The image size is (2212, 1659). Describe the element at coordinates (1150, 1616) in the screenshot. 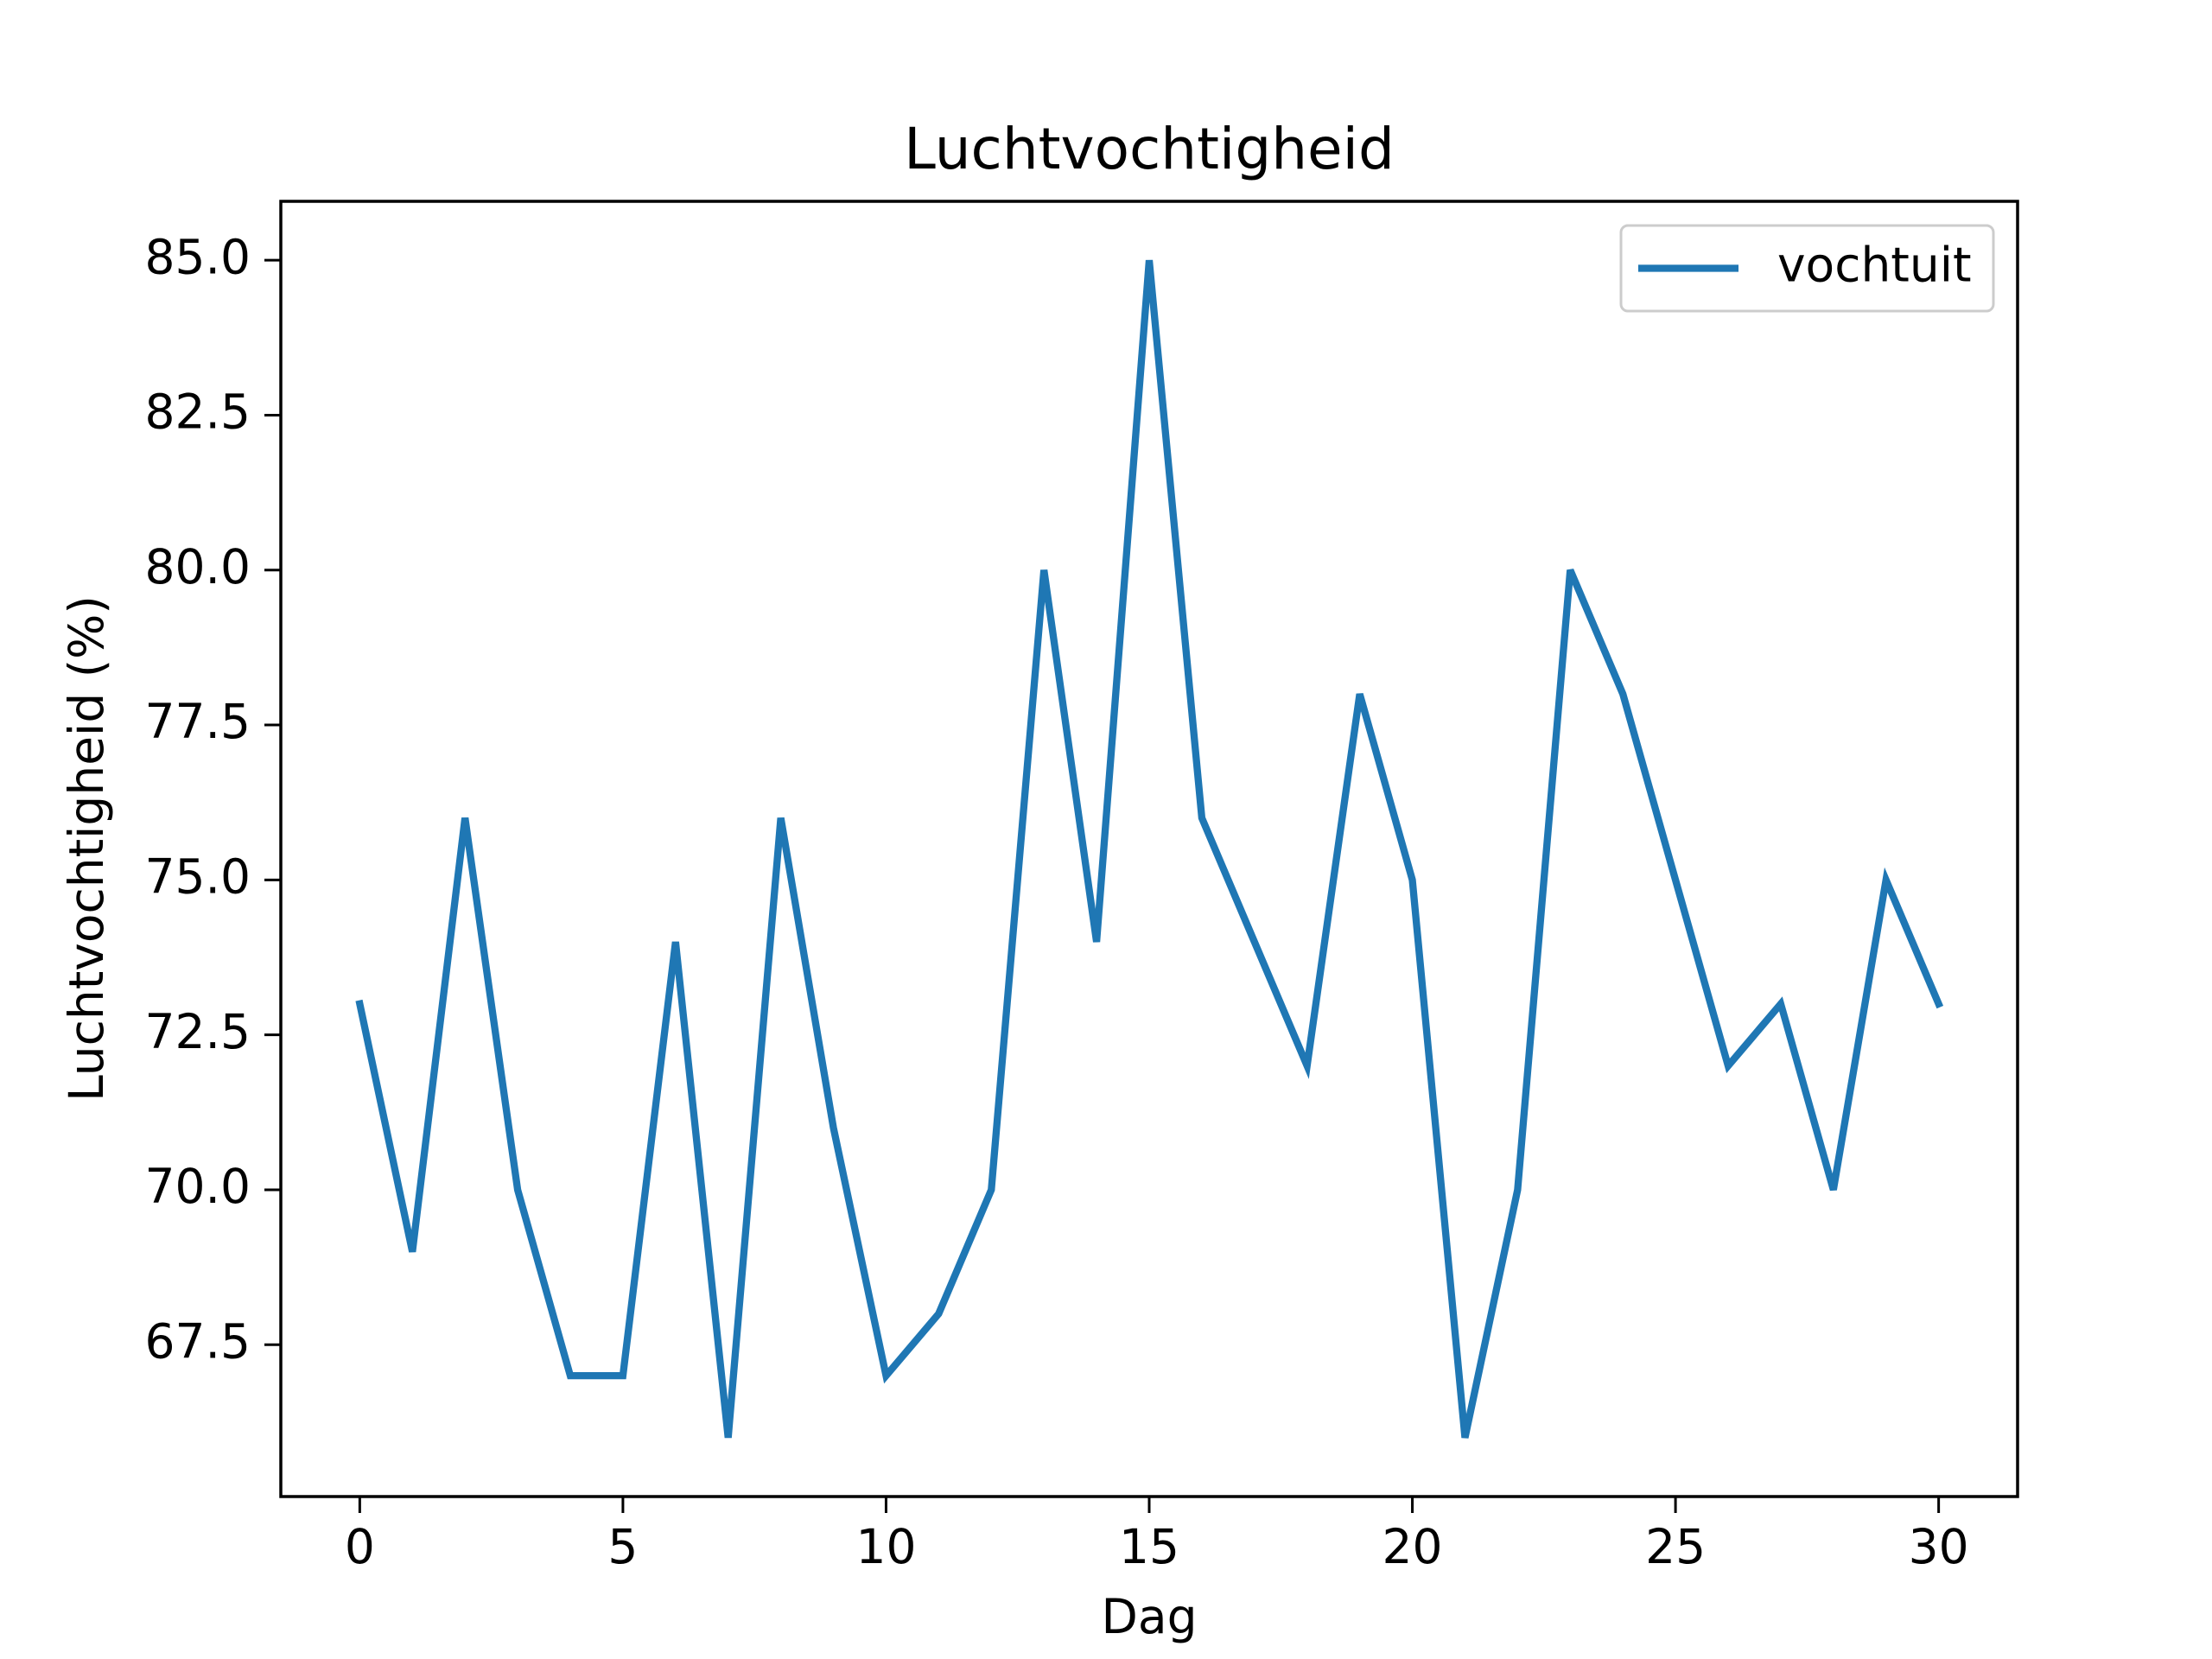

I see `x-axis-label: Dag` at that location.